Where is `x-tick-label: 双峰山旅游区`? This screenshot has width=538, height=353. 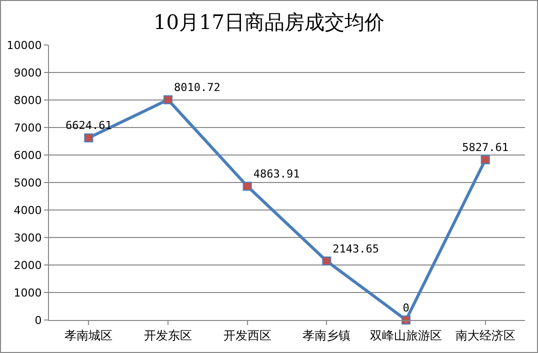 x-tick-label: 双峰山旅游区 is located at coordinates (406, 335).